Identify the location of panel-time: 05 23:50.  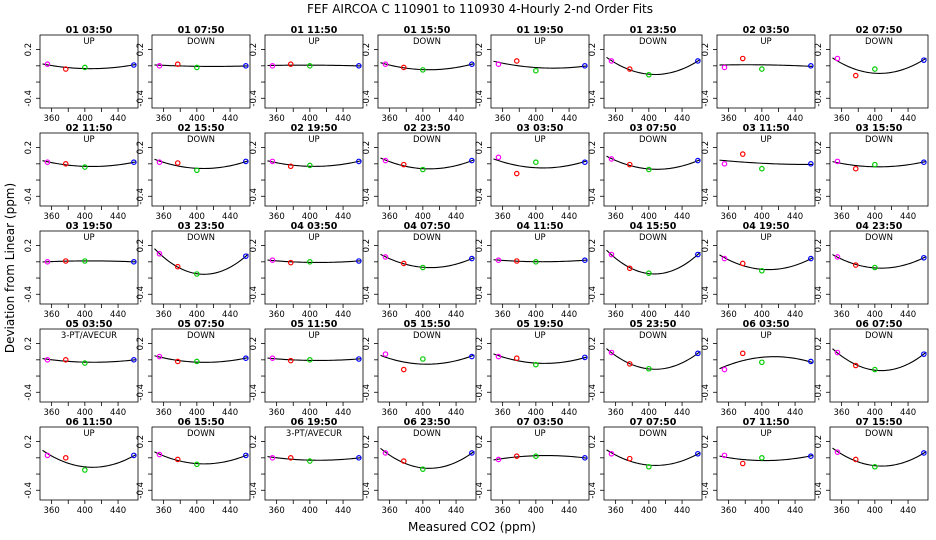
(653, 324).